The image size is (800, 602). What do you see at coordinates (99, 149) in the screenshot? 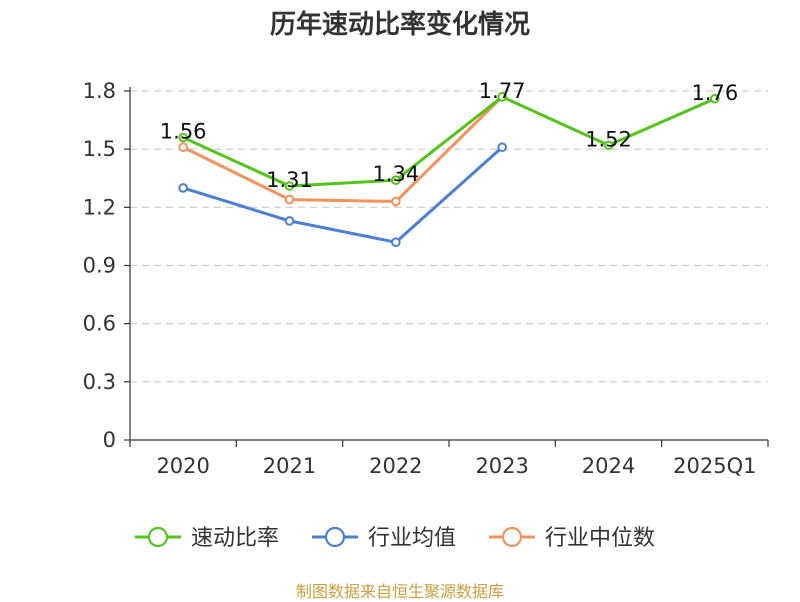
I see `y-tick-label: 1.5` at bounding box center [99, 149].